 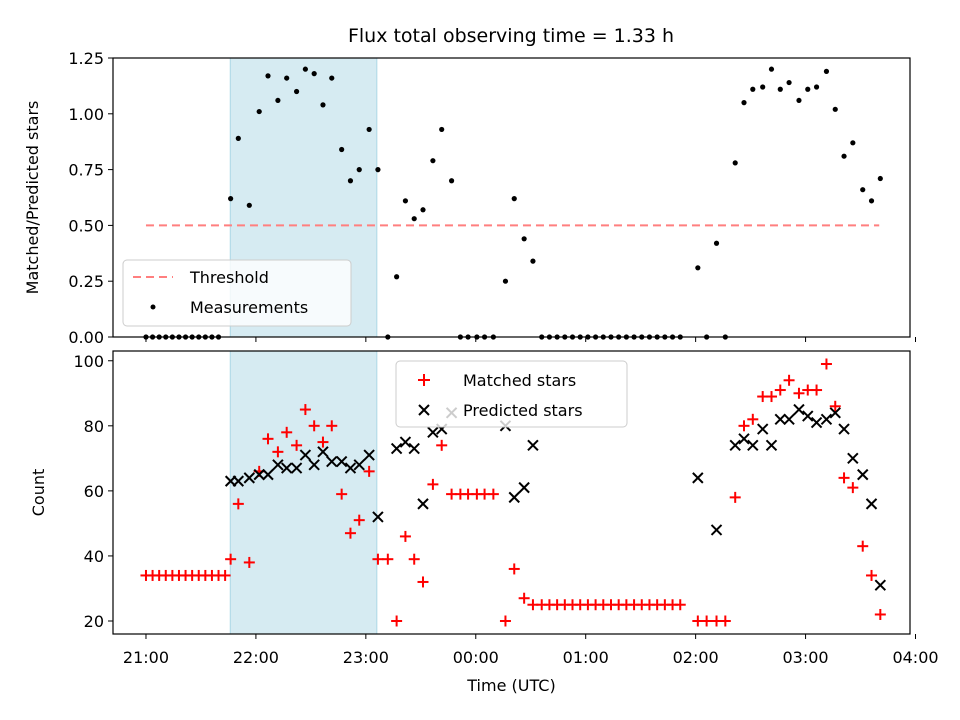 What do you see at coordinates (256, 657) in the screenshot?
I see `x-tick-label: 22:00` at bounding box center [256, 657].